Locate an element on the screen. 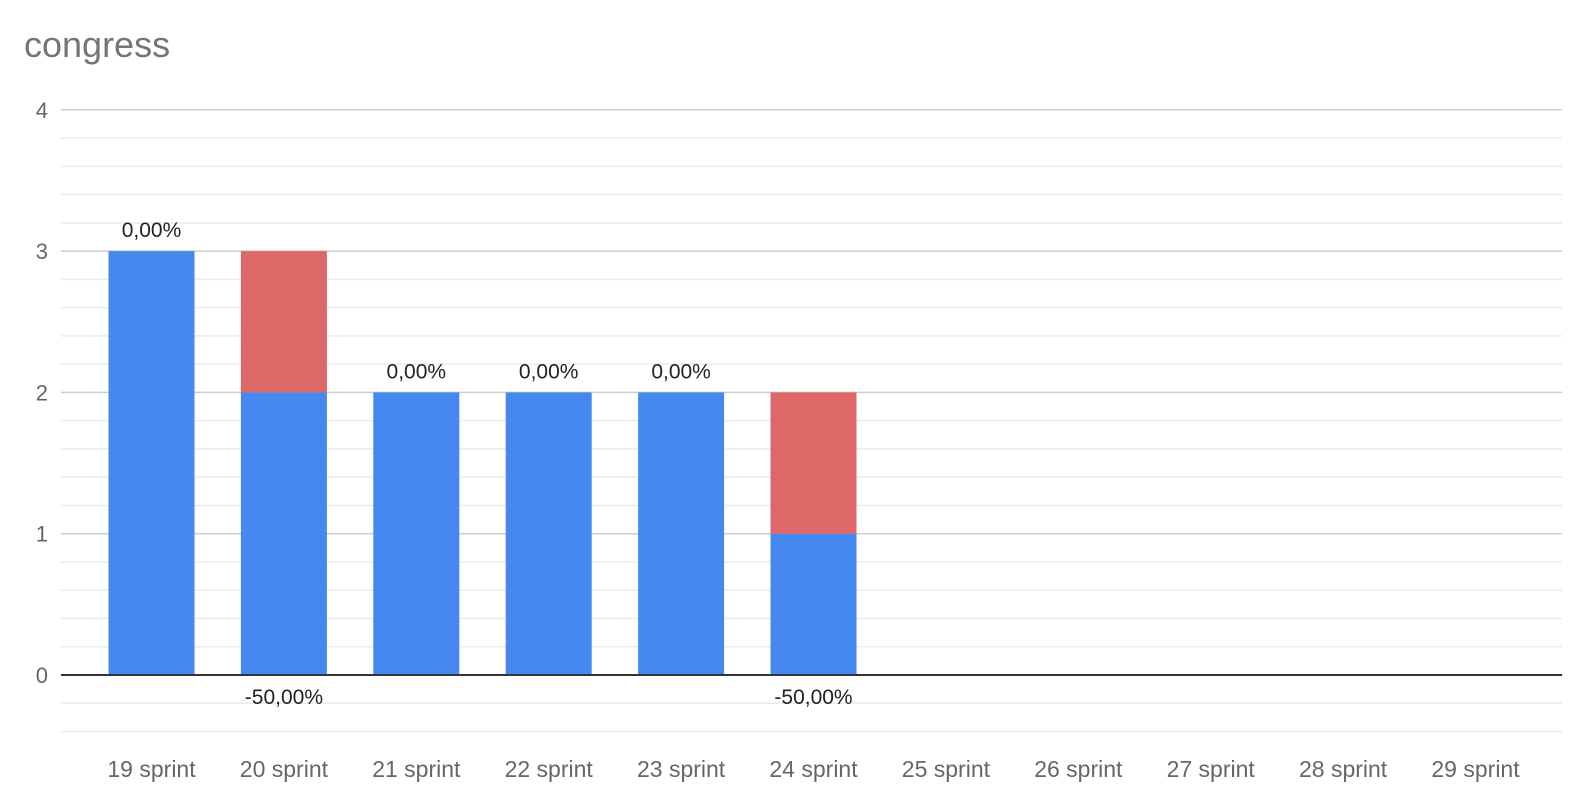 The width and height of the screenshot is (1578, 806). x-tick-label: 20 sprint is located at coordinates (284, 769).